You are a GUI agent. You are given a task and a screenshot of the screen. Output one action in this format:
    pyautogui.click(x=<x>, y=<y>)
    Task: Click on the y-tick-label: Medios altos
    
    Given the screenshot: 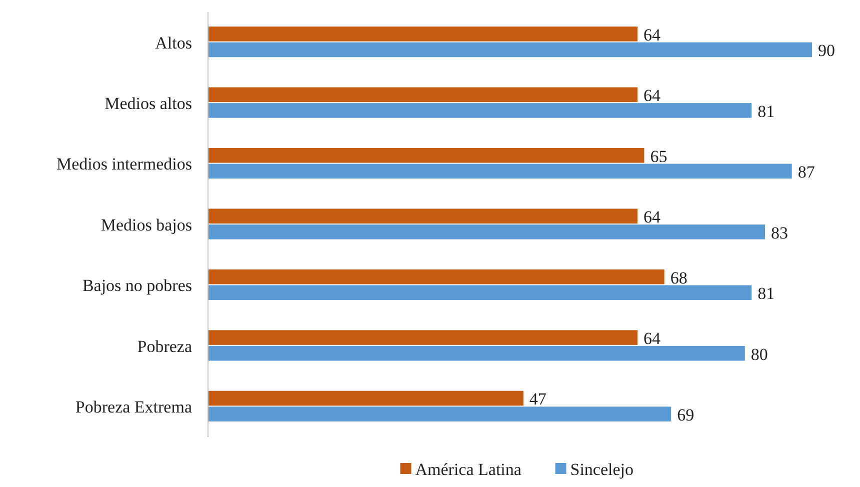 What is the action you would take?
    pyautogui.click(x=148, y=104)
    